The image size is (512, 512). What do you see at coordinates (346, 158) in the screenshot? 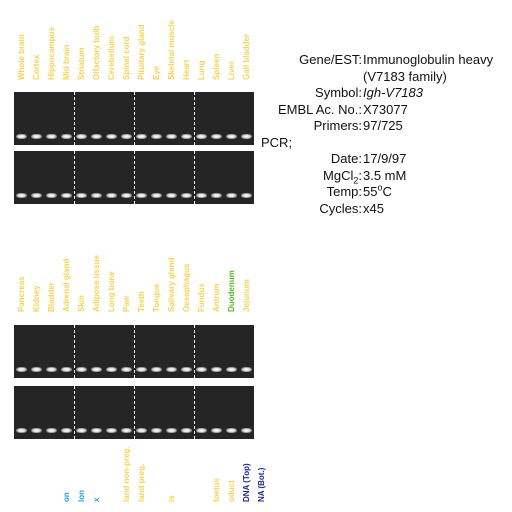
I see `date-key: Date:` at bounding box center [346, 158].